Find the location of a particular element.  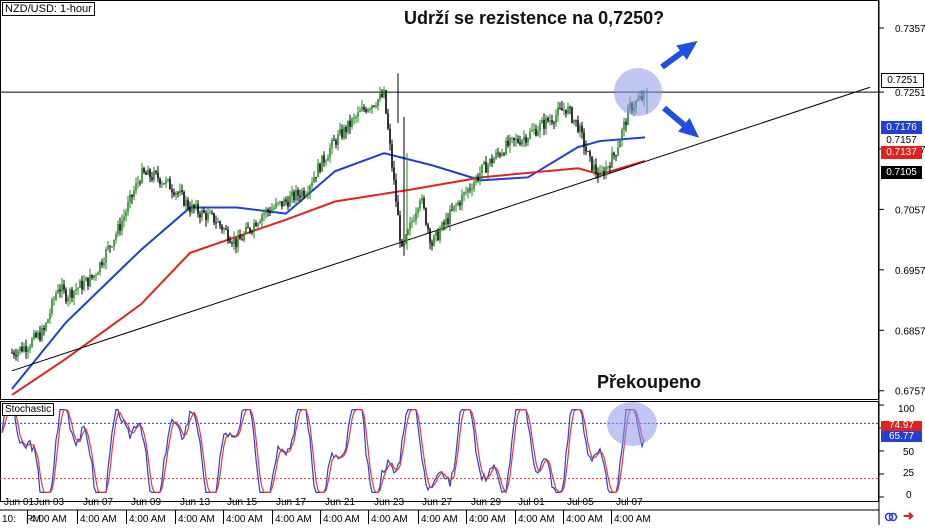

link-icon is located at coordinates (891, 516).